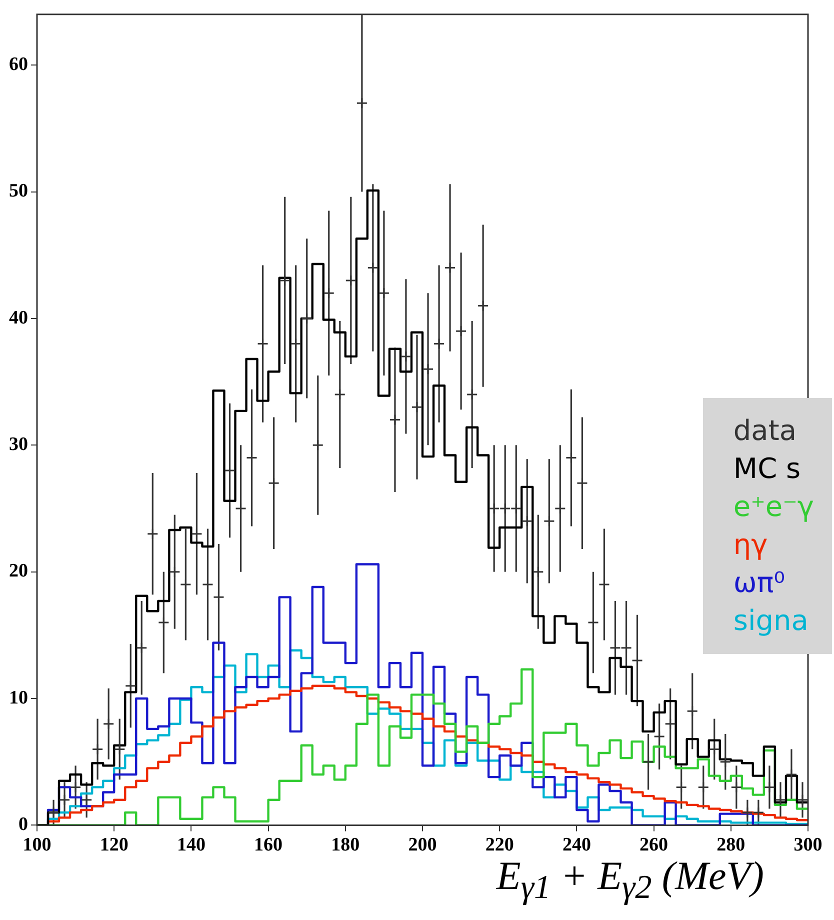 This screenshot has height=920, width=834. I want to click on x-tick-label: 200, so click(422, 845).